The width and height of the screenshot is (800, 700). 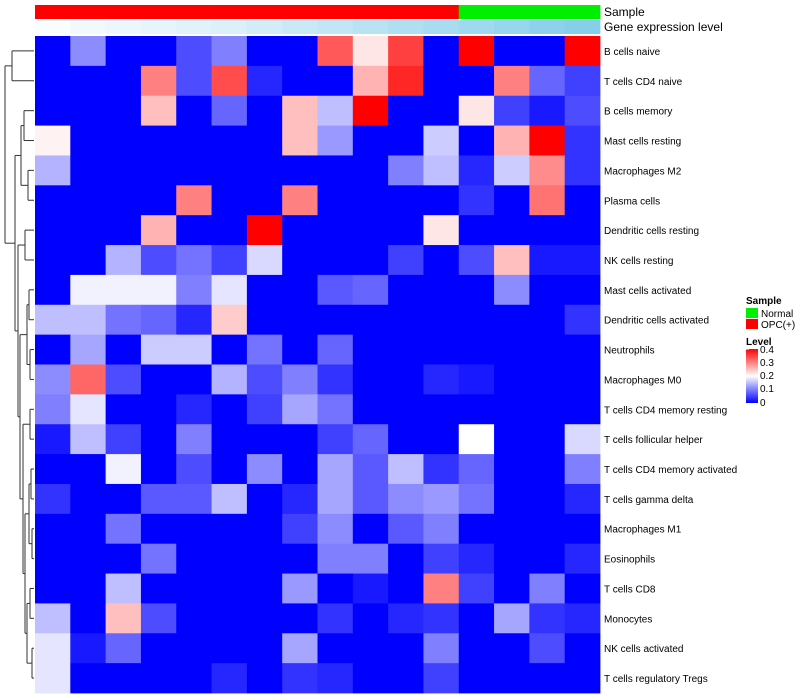 I want to click on level-tick-0.1: 0.1, so click(x=767, y=389).